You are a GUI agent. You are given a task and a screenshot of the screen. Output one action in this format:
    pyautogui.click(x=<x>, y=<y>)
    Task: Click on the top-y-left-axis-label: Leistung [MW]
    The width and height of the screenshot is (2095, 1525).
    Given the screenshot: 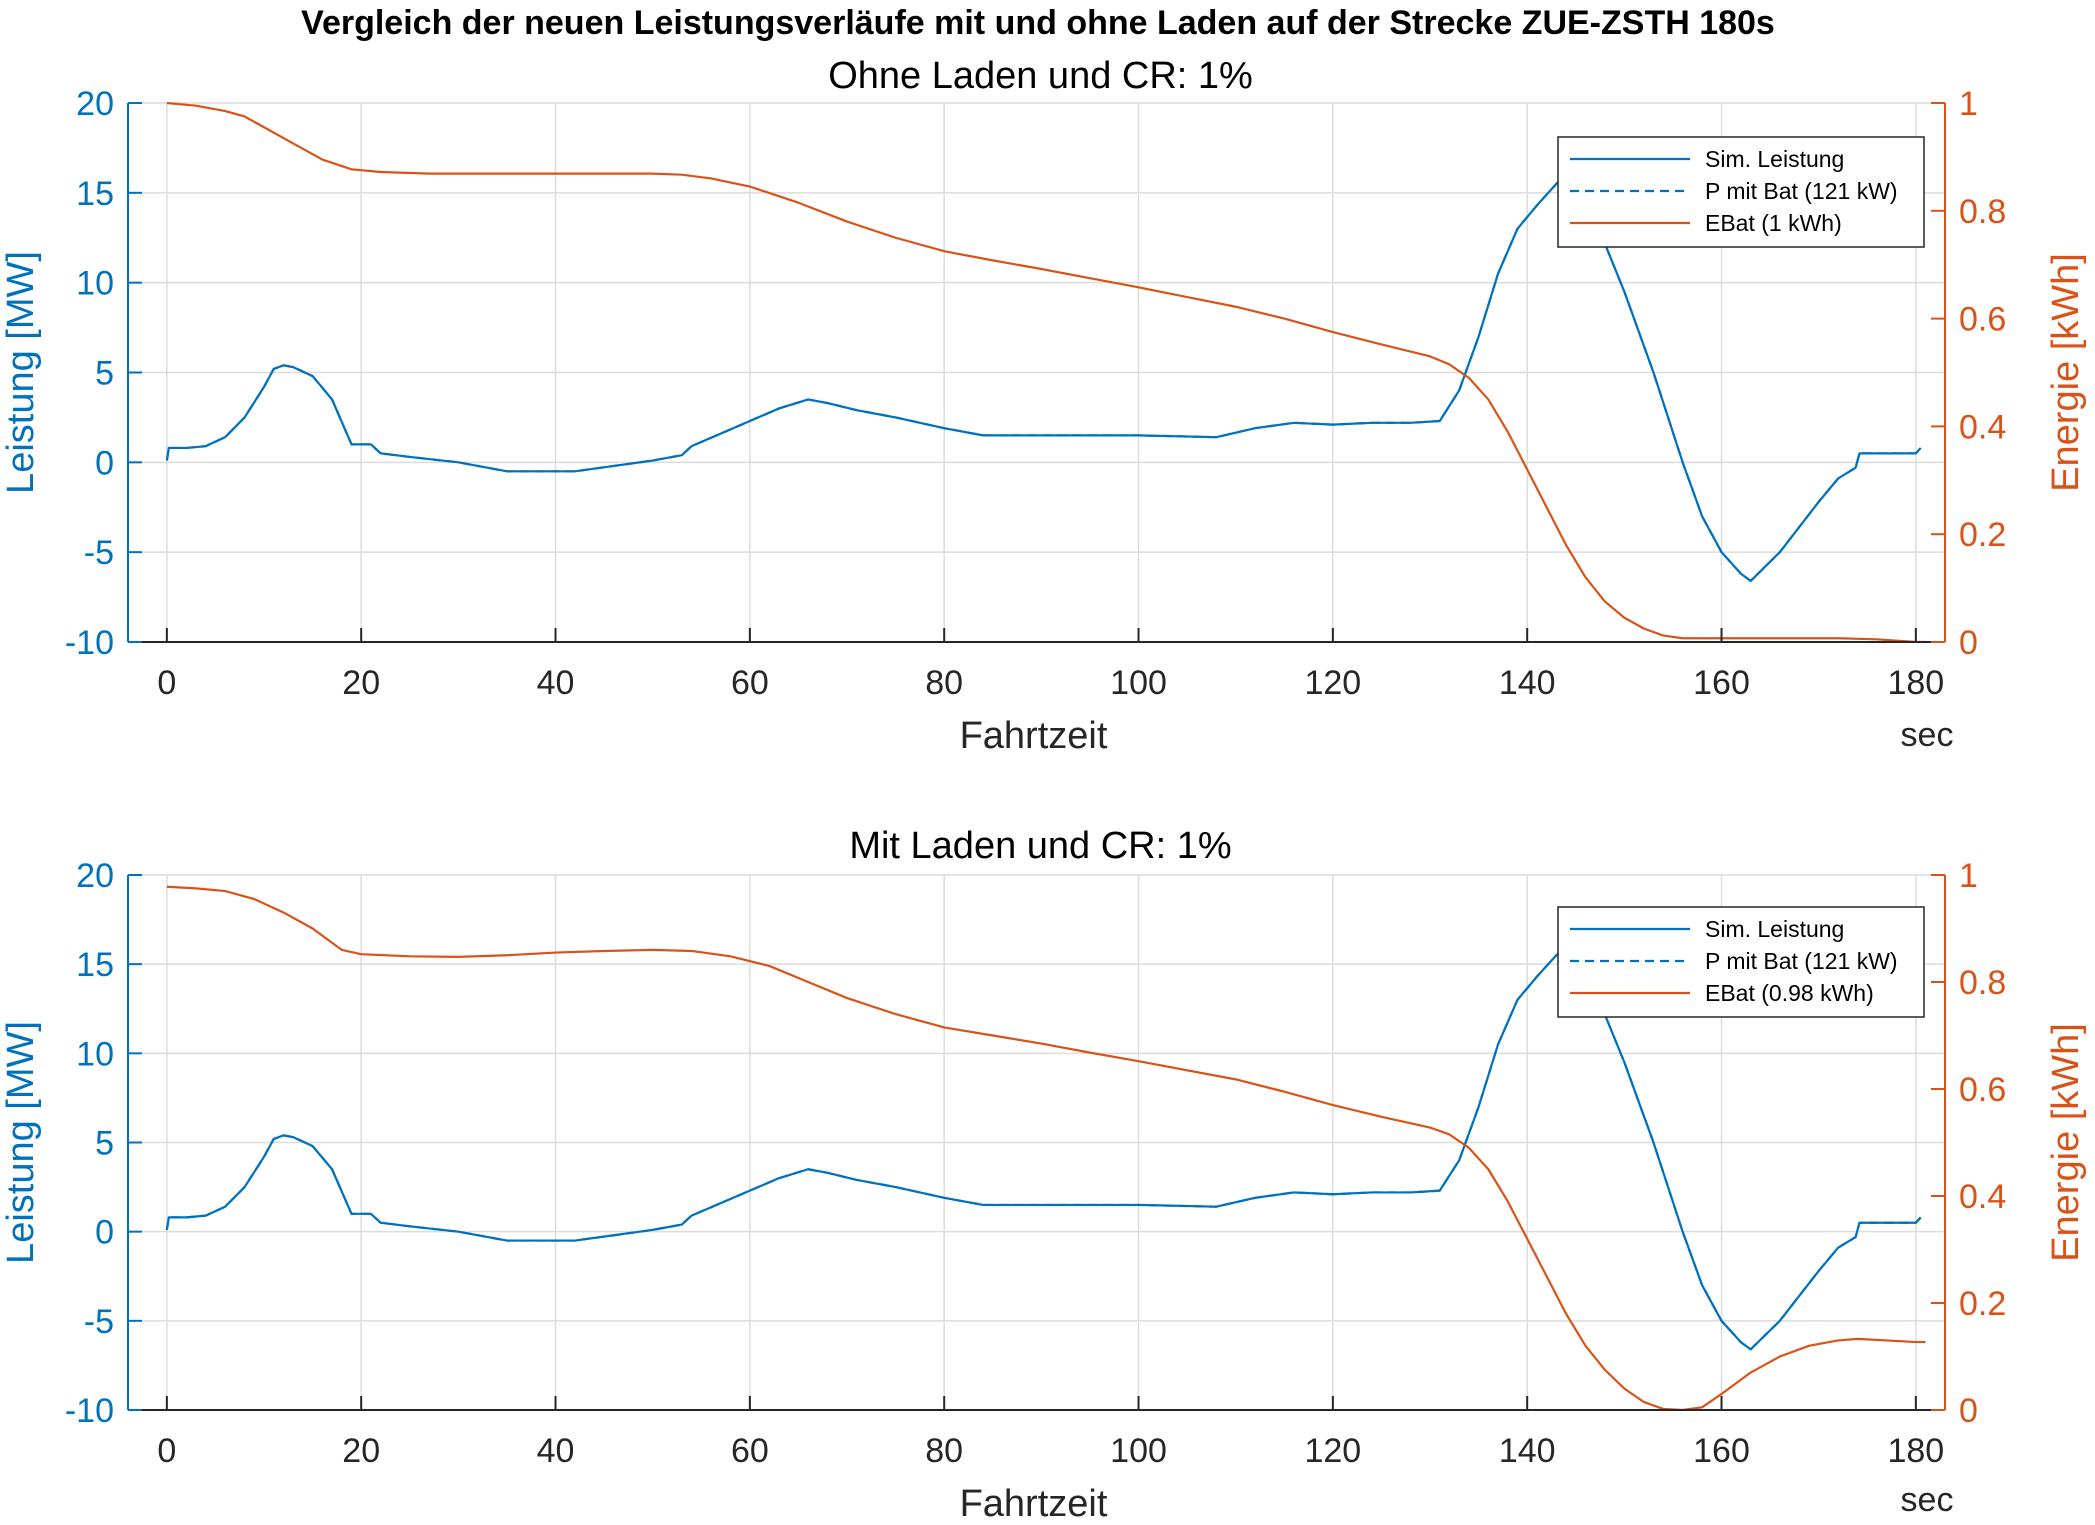 What is the action you would take?
    pyautogui.click(x=21, y=372)
    